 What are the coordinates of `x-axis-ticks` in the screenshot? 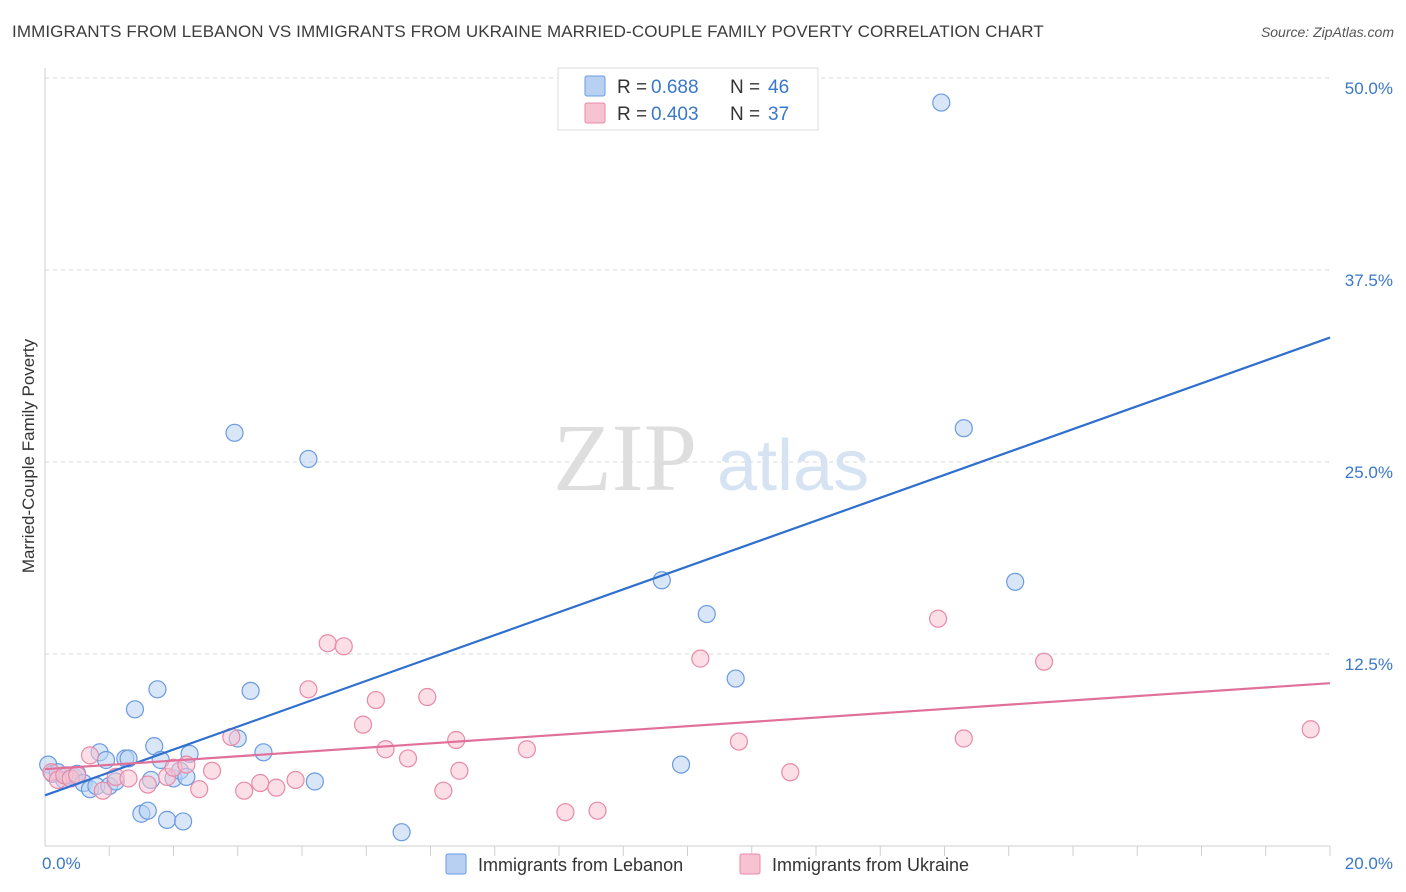 It's located at (719, 851).